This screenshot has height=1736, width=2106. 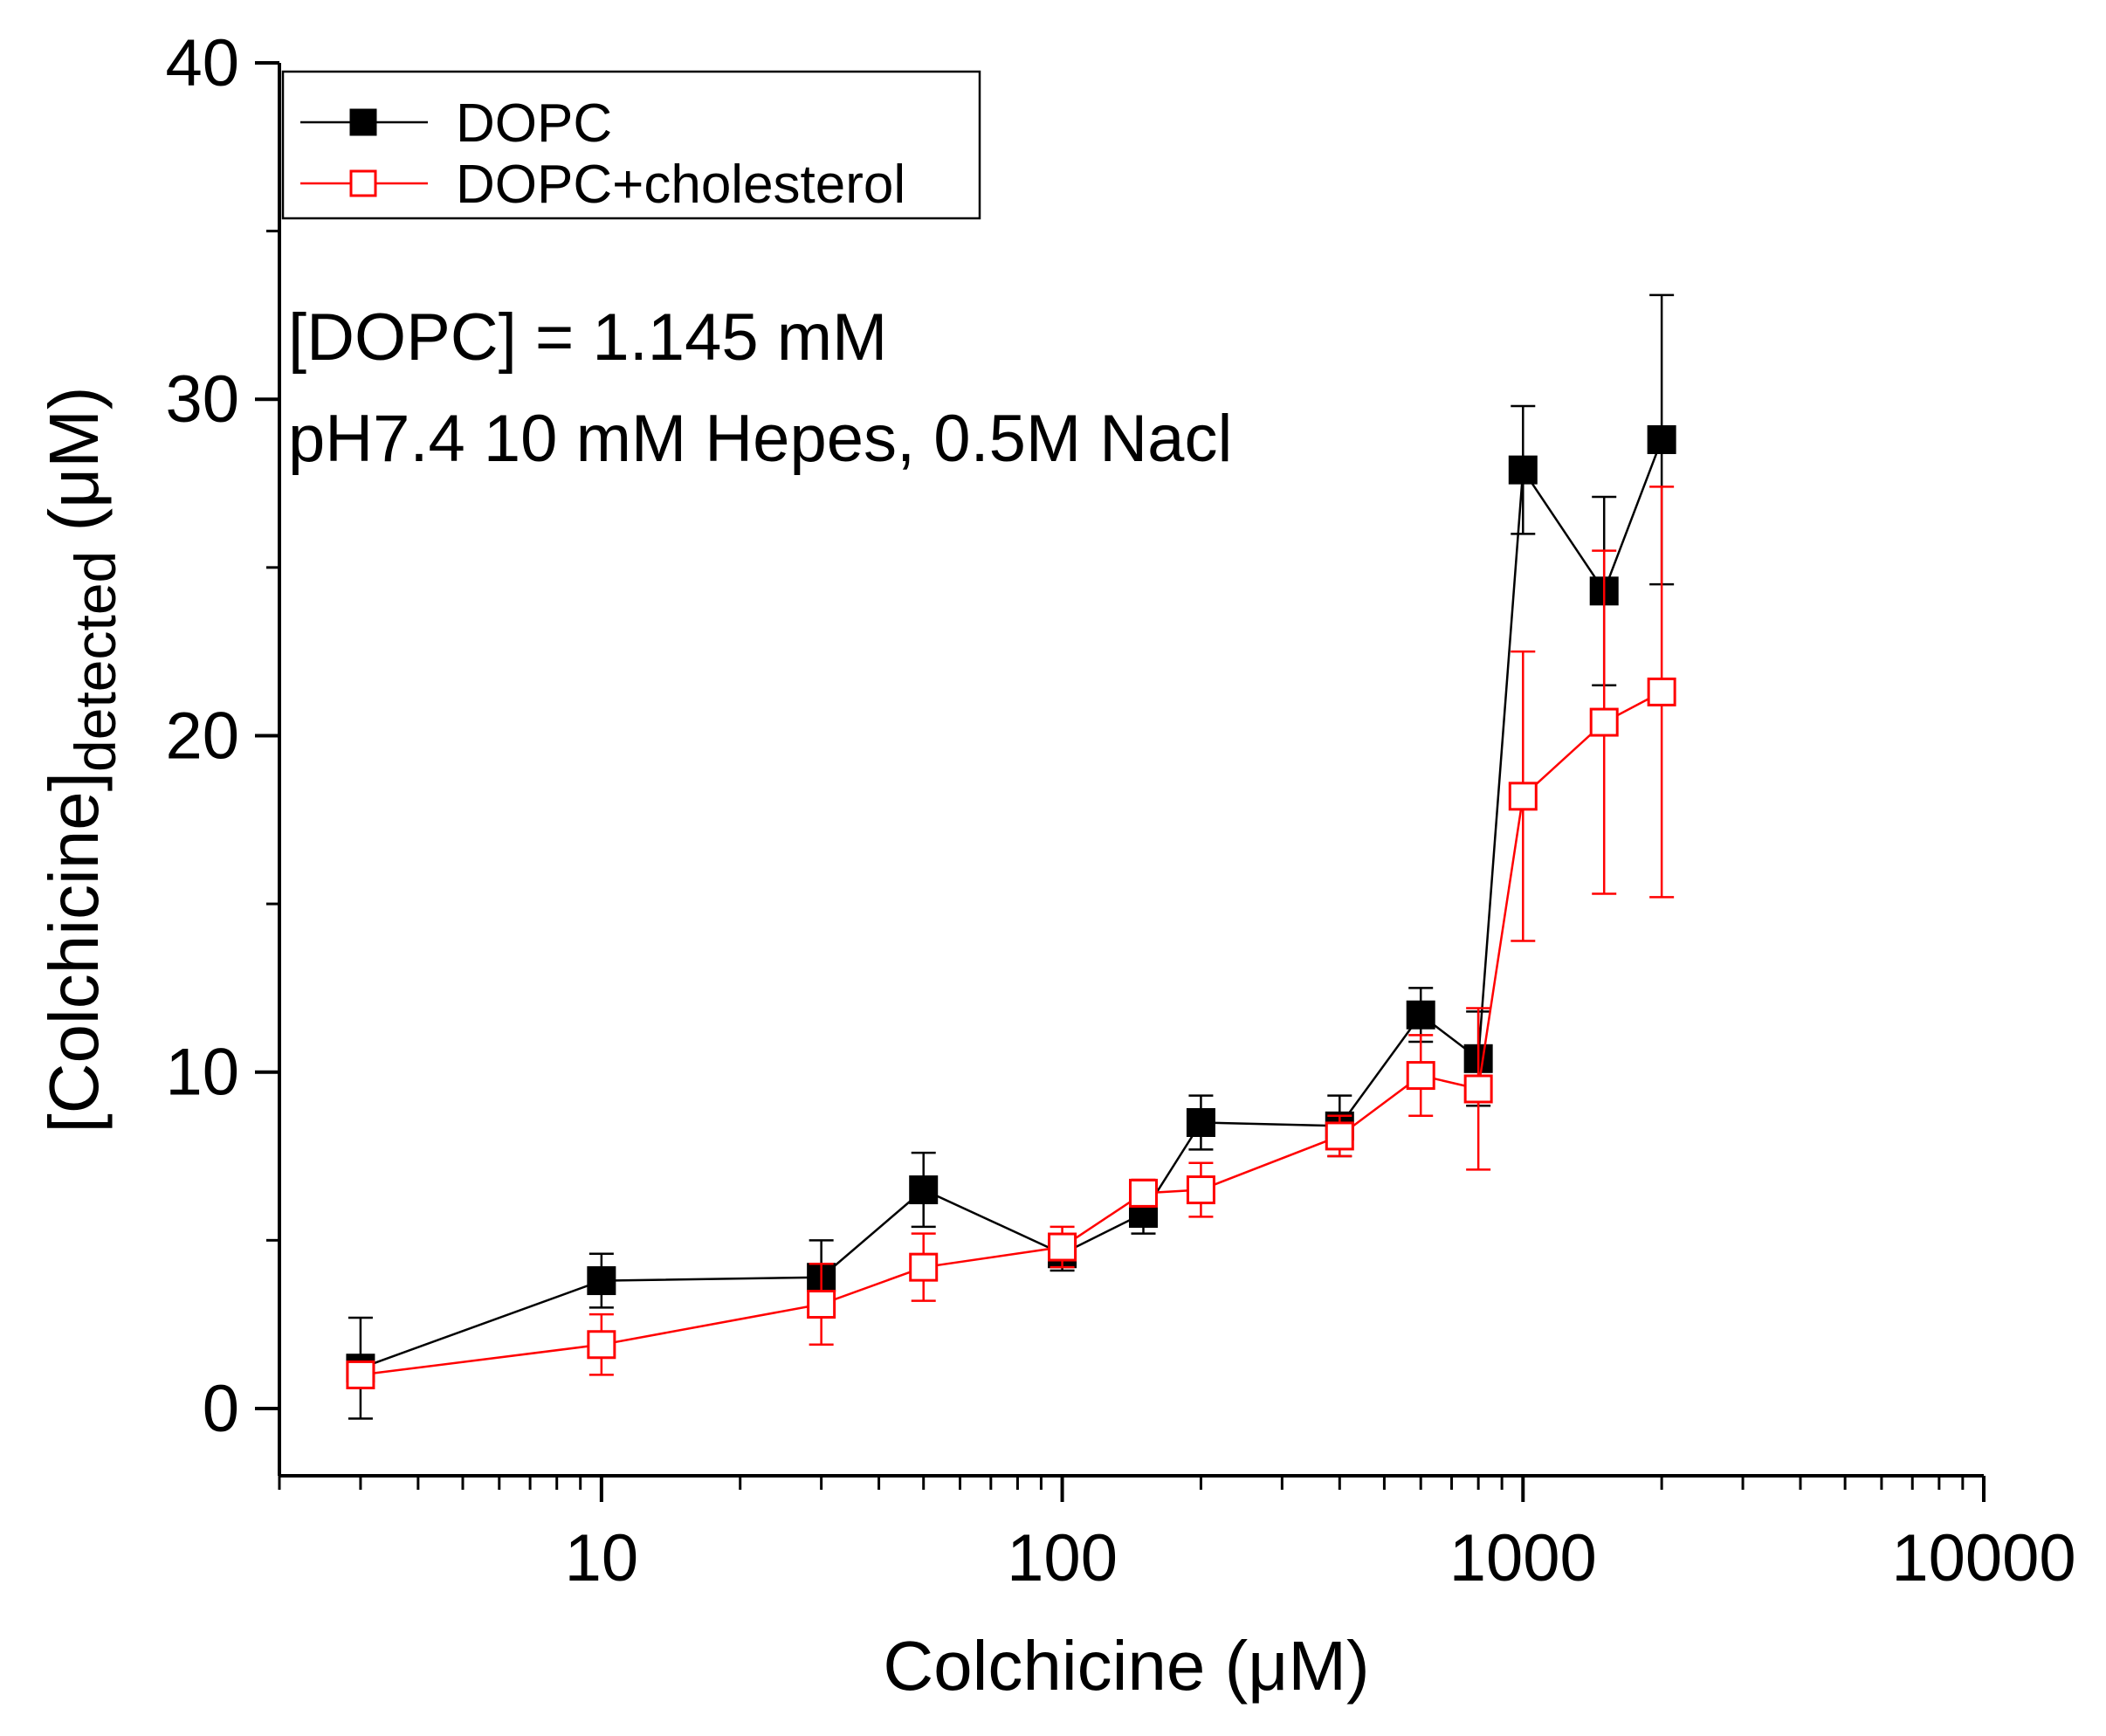 I want to click on y-axis-title-subscript: detected, so click(x=95, y=661).